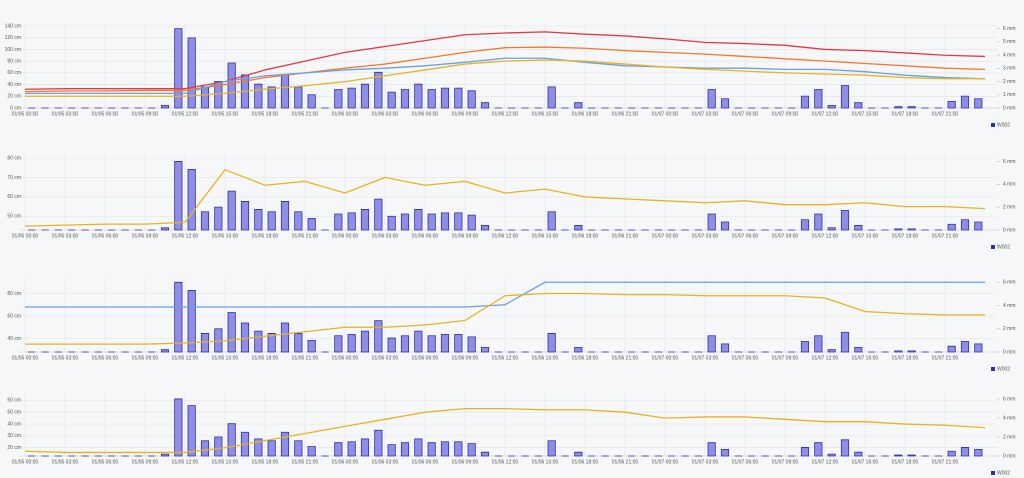 The height and width of the screenshot is (478, 1024). Describe the element at coordinates (905, 114) in the screenshot. I see `x-tick-label: 01/07 18:00` at that location.